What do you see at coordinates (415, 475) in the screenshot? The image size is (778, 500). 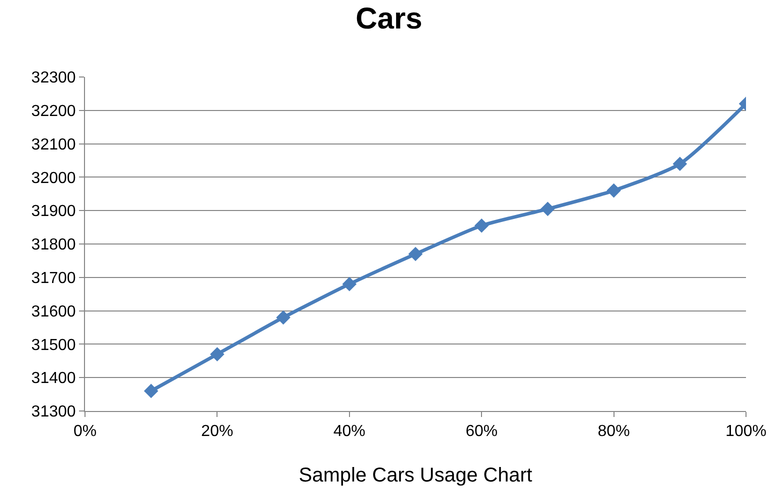 I see `x-axis-title: Sample Cars Usage Chart` at bounding box center [415, 475].